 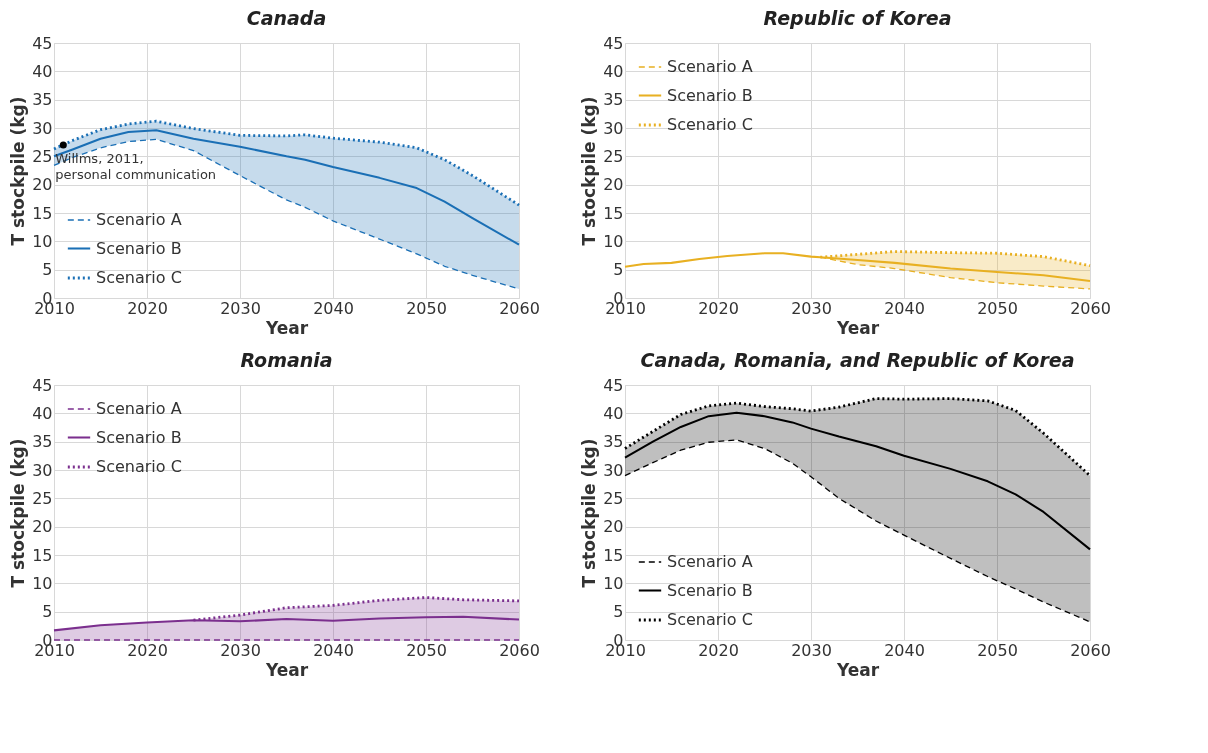 What do you see at coordinates (136, 166) in the screenshot?
I see `annotation: Willms, 2011, personal communication` at bounding box center [136, 166].